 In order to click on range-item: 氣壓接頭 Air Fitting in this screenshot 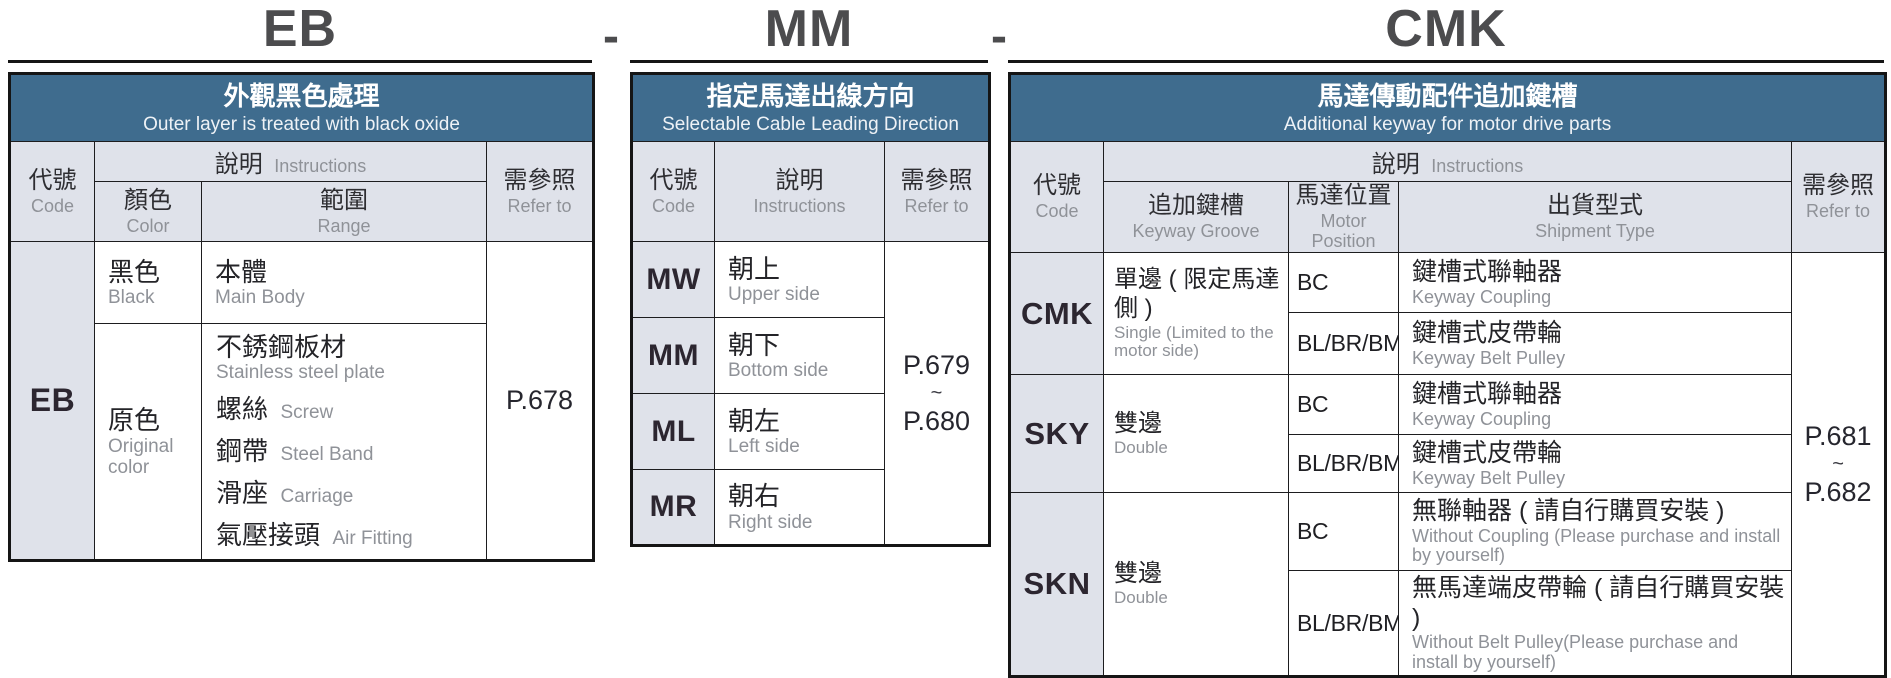, I will do `click(349, 533)`.